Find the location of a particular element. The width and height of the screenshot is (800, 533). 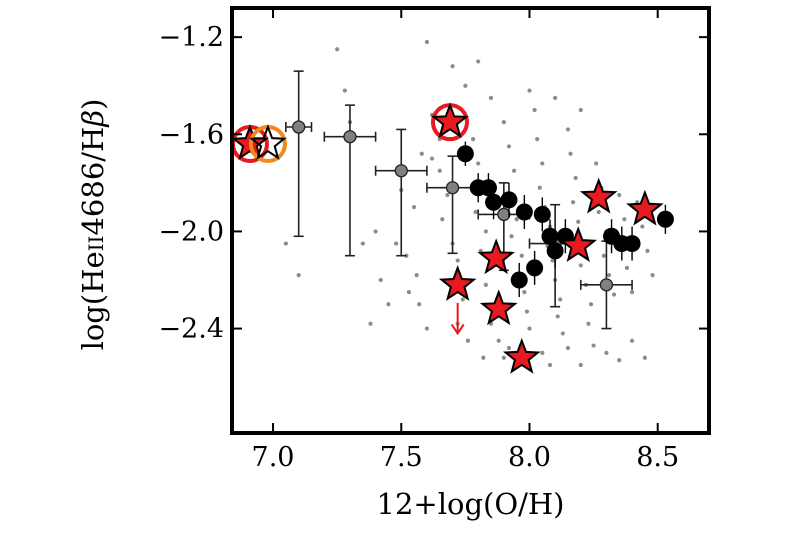

y-axis-label-part: ) is located at coordinates (93, 104).